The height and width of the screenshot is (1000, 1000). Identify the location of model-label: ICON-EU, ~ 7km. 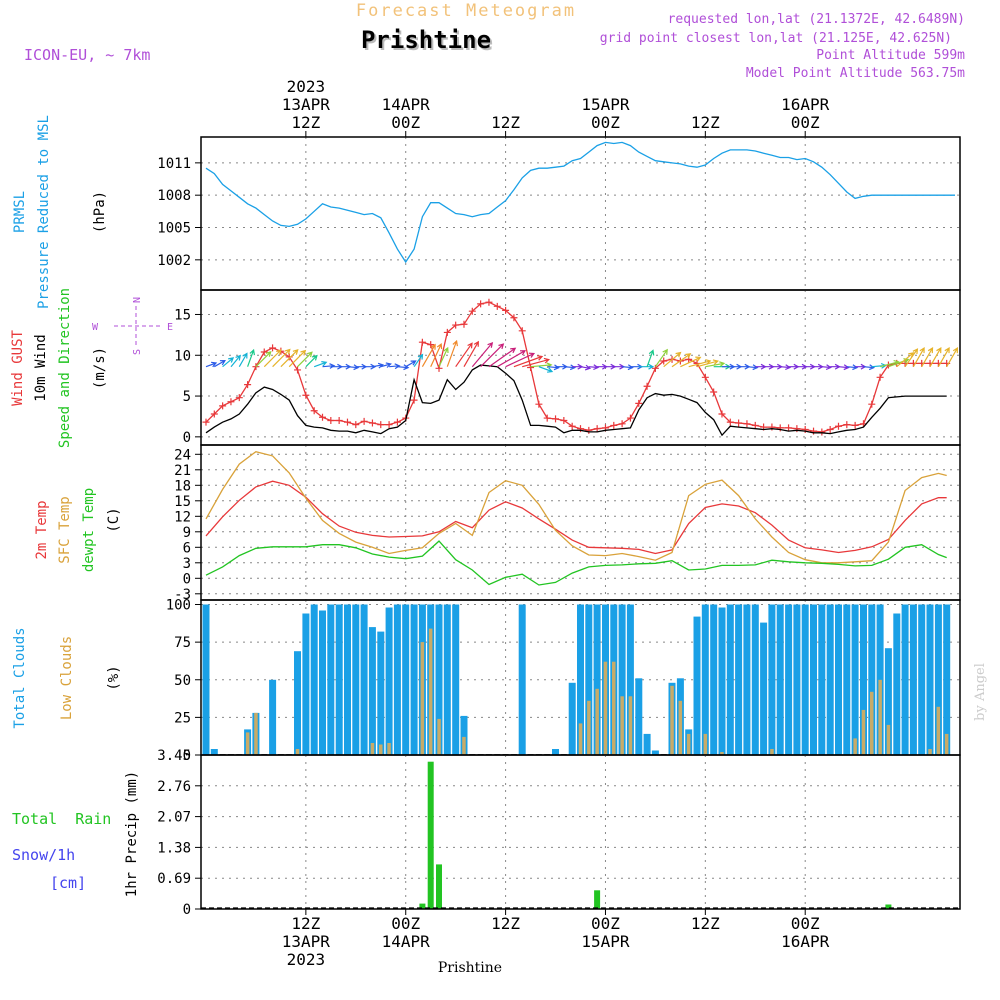
(87, 55).